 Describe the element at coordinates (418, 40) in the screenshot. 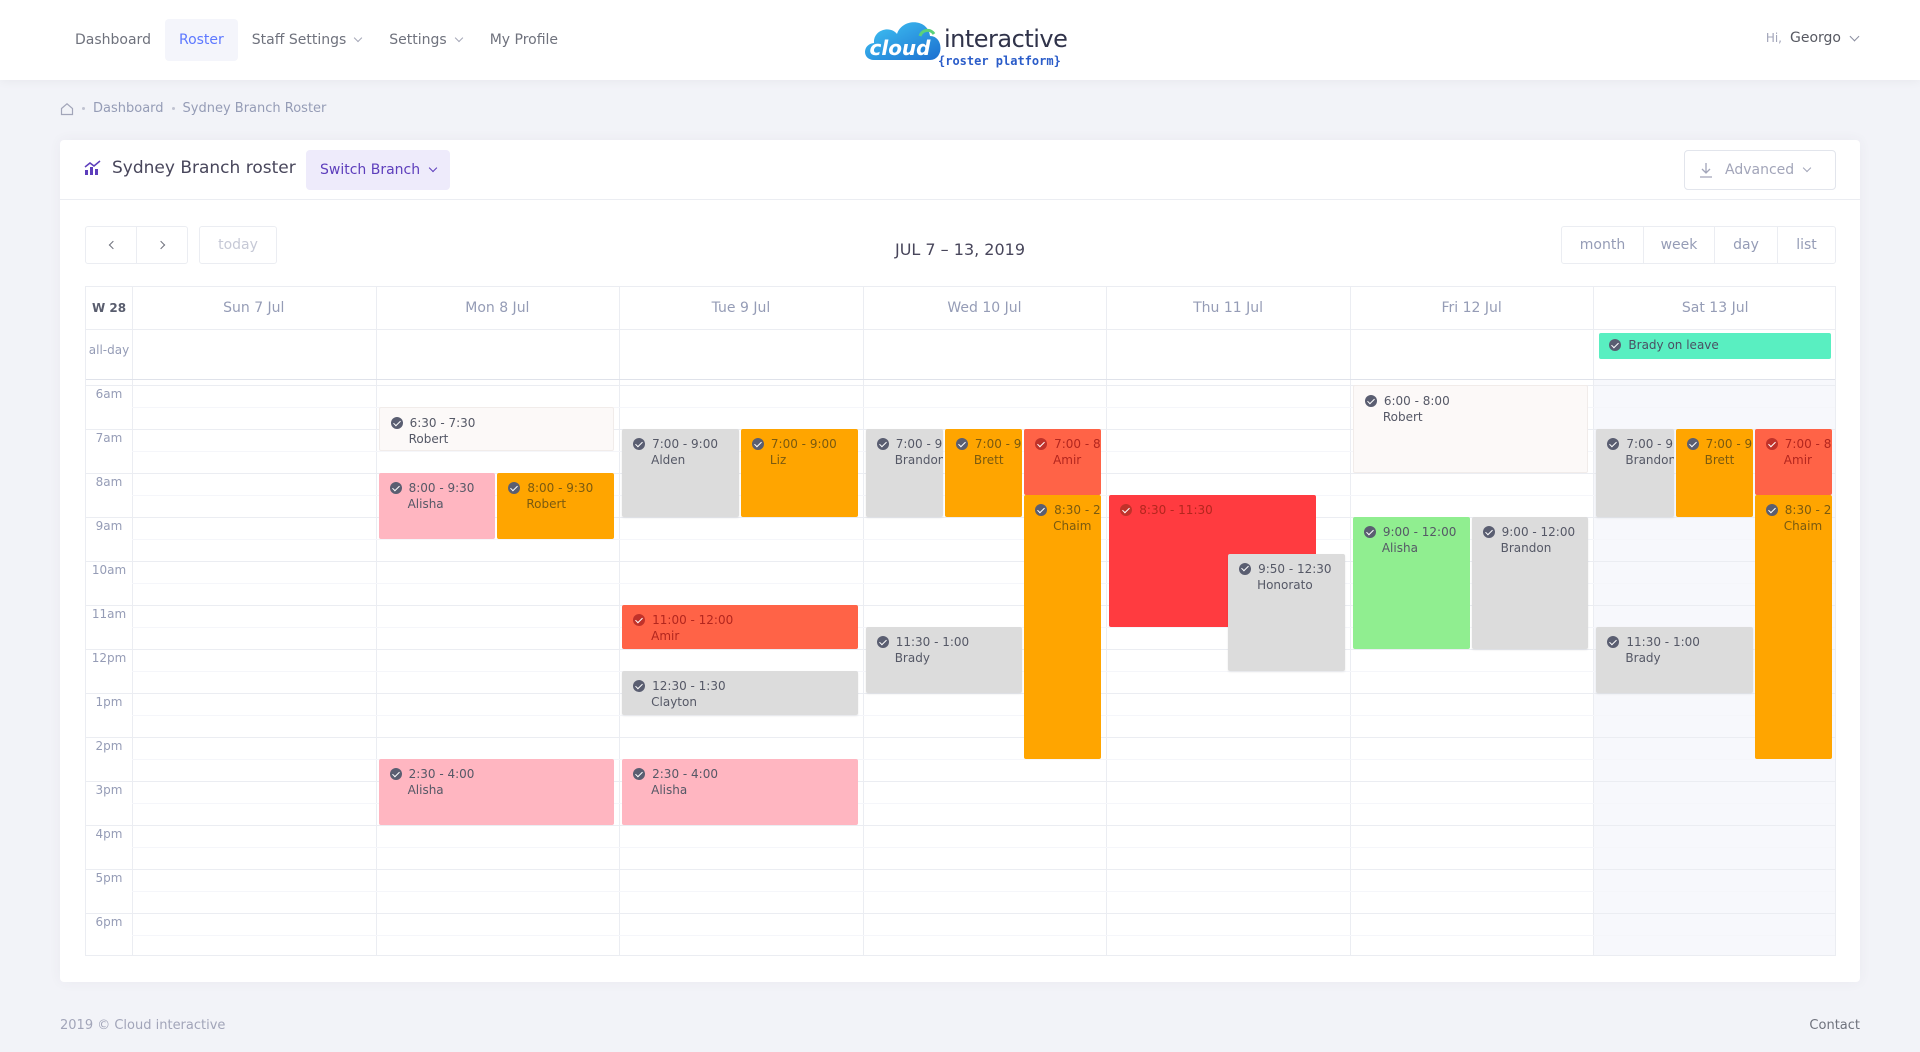

I see `nav-label: Settings` at that location.